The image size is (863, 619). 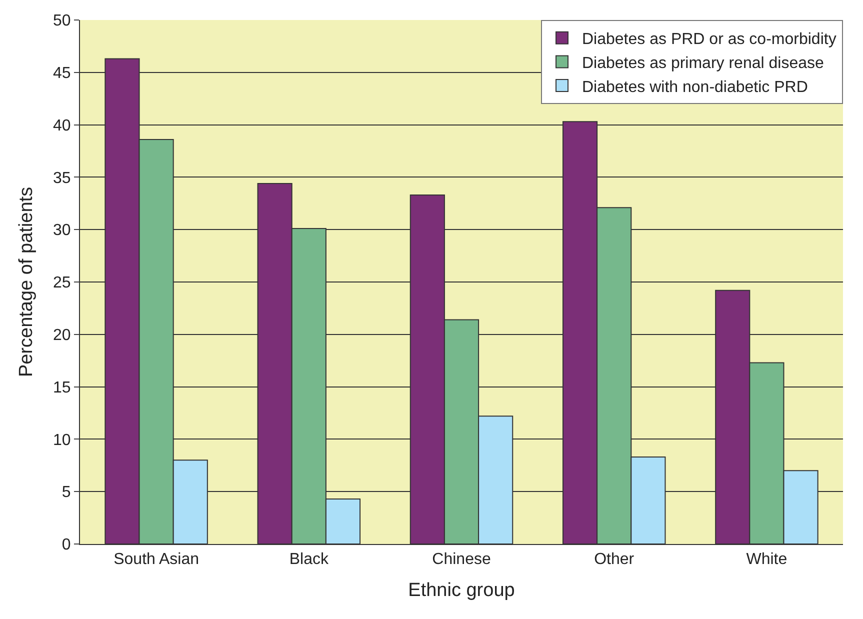 What do you see at coordinates (62, 231) in the screenshot?
I see `y-tick-label: 30` at bounding box center [62, 231].